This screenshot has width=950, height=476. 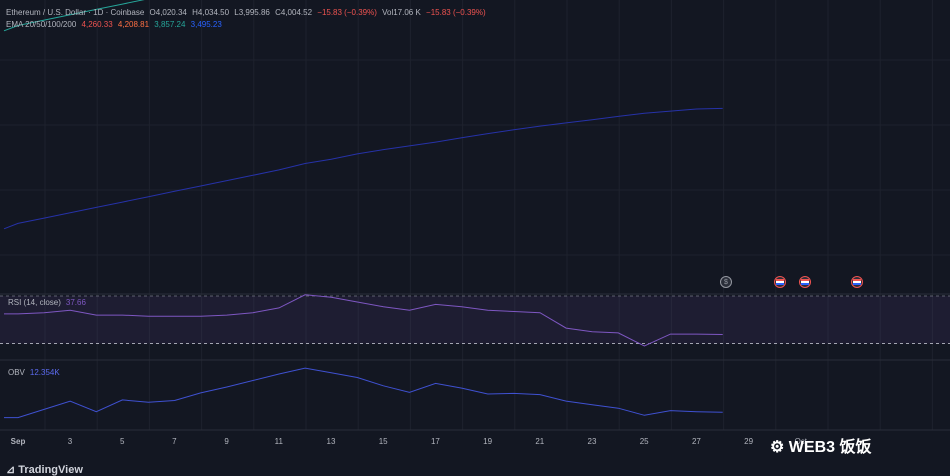 I want to click on watermark: ⚙ WEB3 饭饭, so click(x=821, y=447).